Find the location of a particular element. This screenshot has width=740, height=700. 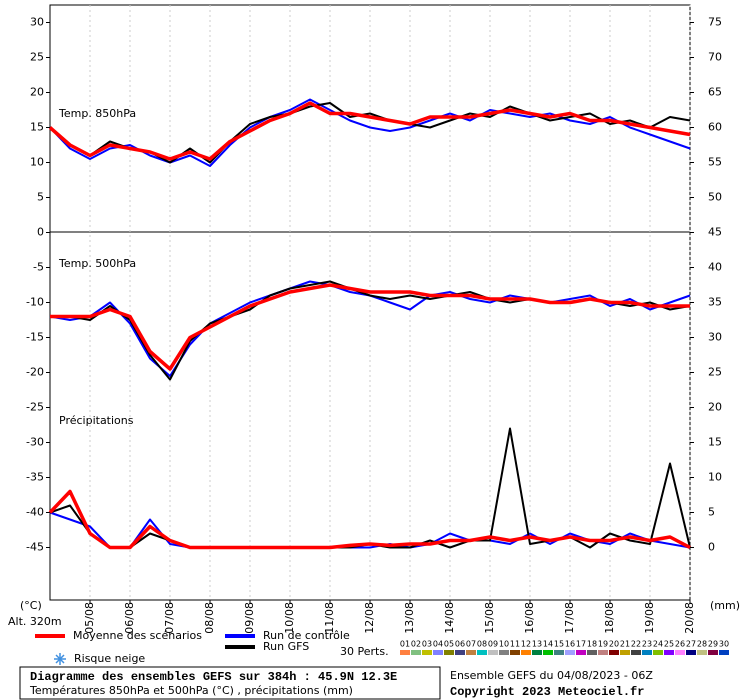

y2-tick-label: 20 is located at coordinates (715, 407).